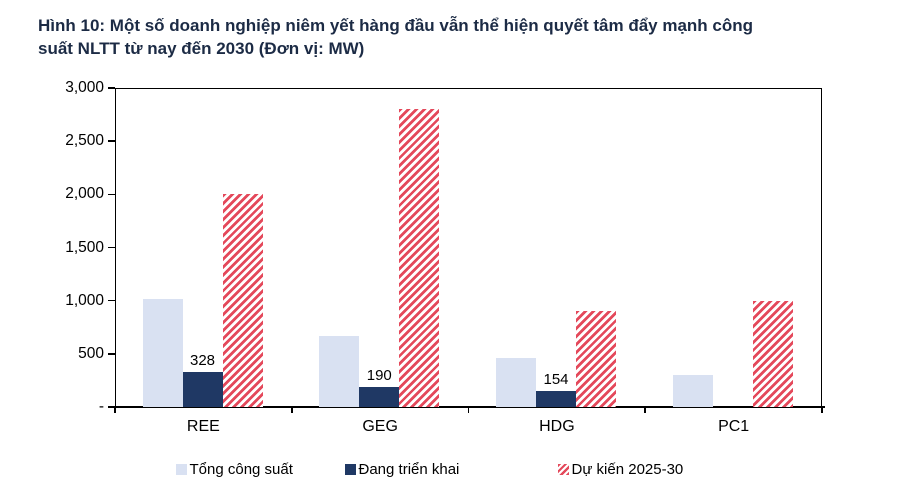 The height and width of the screenshot is (495, 900). Describe the element at coordinates (91, 353) in the screenshot. I see `y-axis-label: 500` at that location.